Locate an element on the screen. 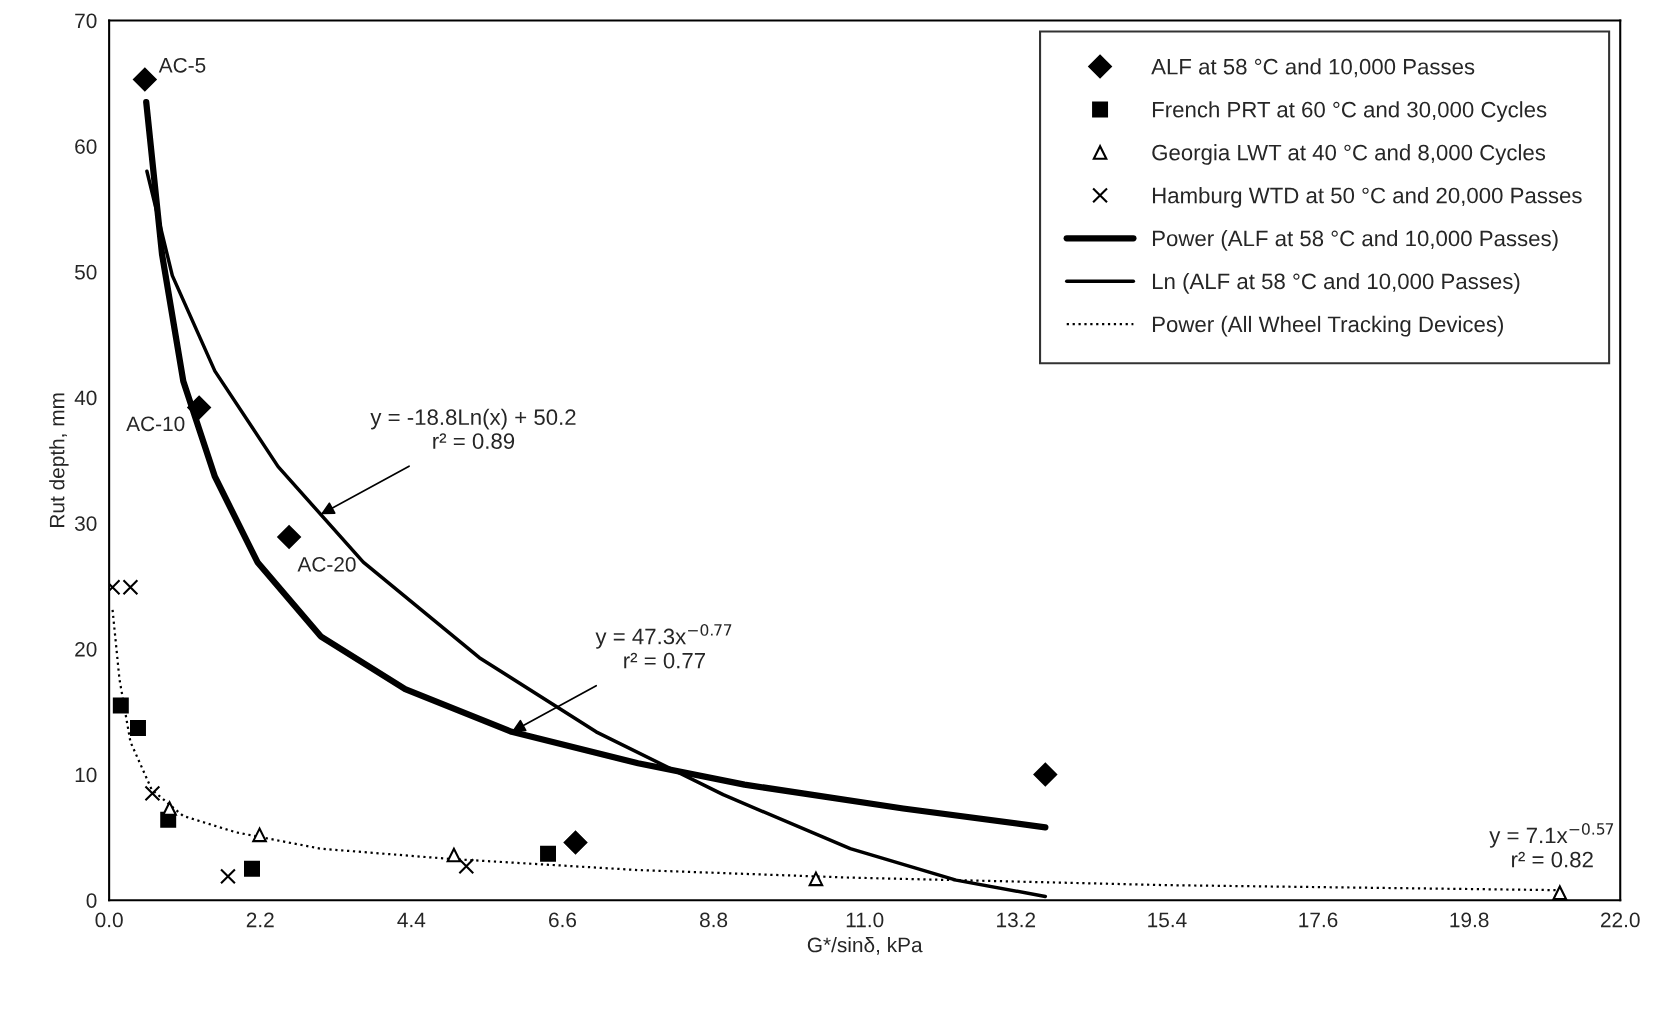 The height and width of the screenshot is (1023, 1679). x-tick-label: 17.6 is located at coordinates (1318, 920).